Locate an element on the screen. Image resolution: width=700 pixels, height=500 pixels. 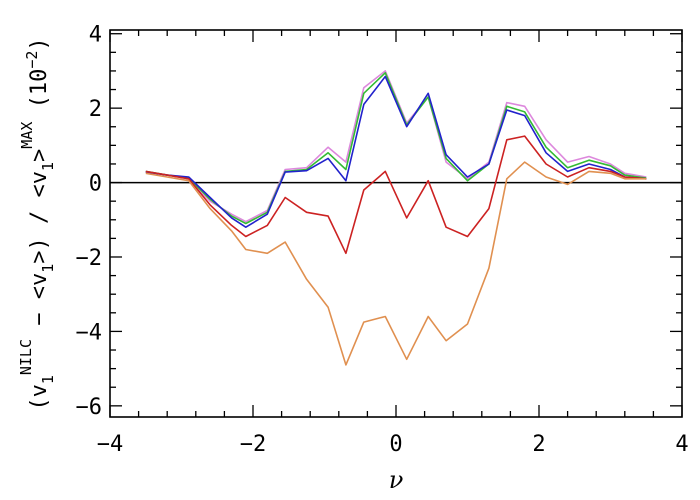
y-tick-label: 2 is located at coordinates (95, 109).